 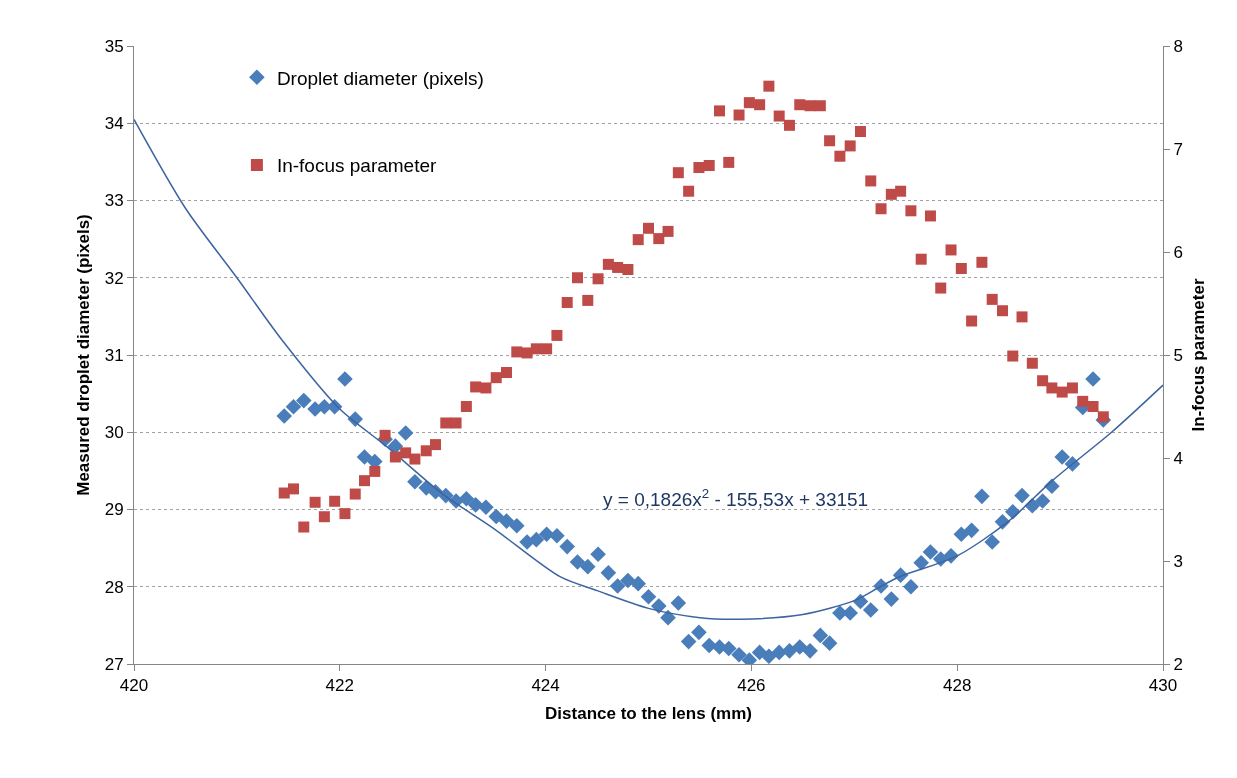 I want to click on y-tick-label: 34, so click(x=114, y=124).